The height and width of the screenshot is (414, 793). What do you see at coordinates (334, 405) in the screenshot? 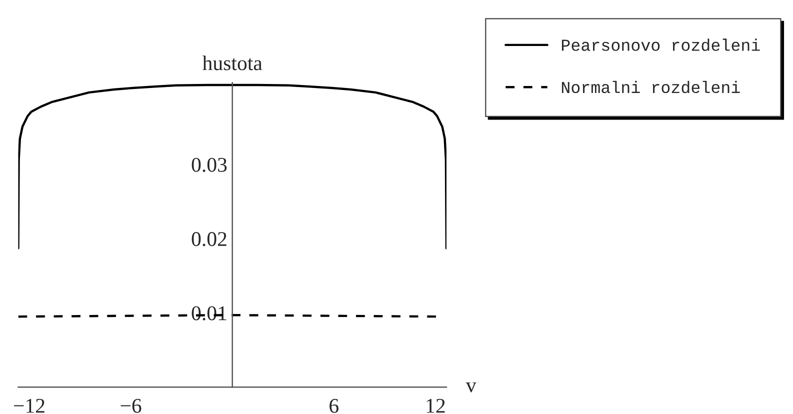
I see `x-tick-label: 6` at bounding box center [334, 405].